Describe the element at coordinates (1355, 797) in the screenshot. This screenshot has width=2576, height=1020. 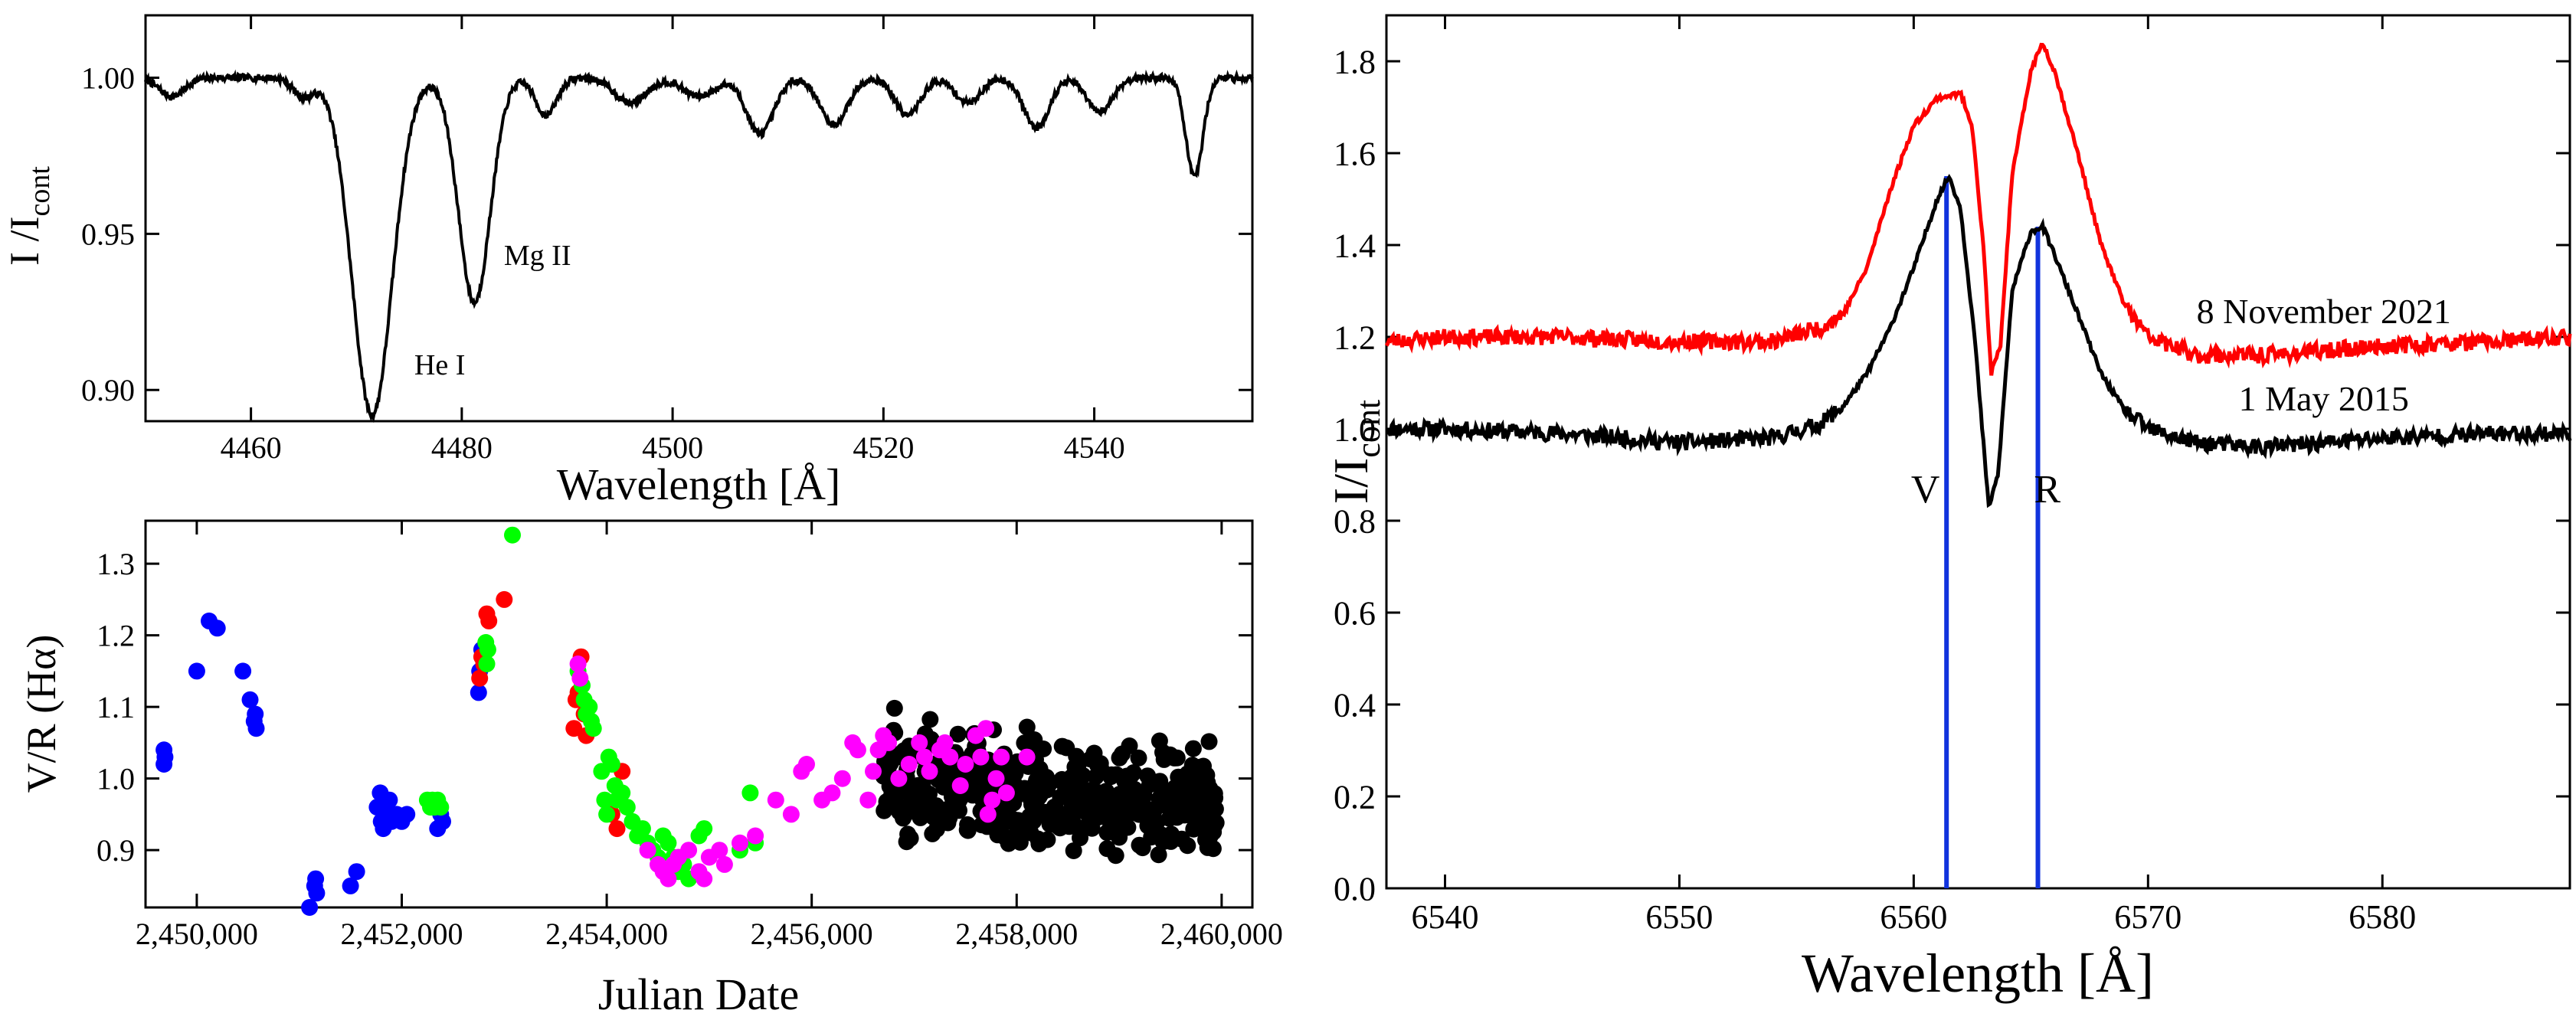
I see `y-tick-label: 0.2` at that location.